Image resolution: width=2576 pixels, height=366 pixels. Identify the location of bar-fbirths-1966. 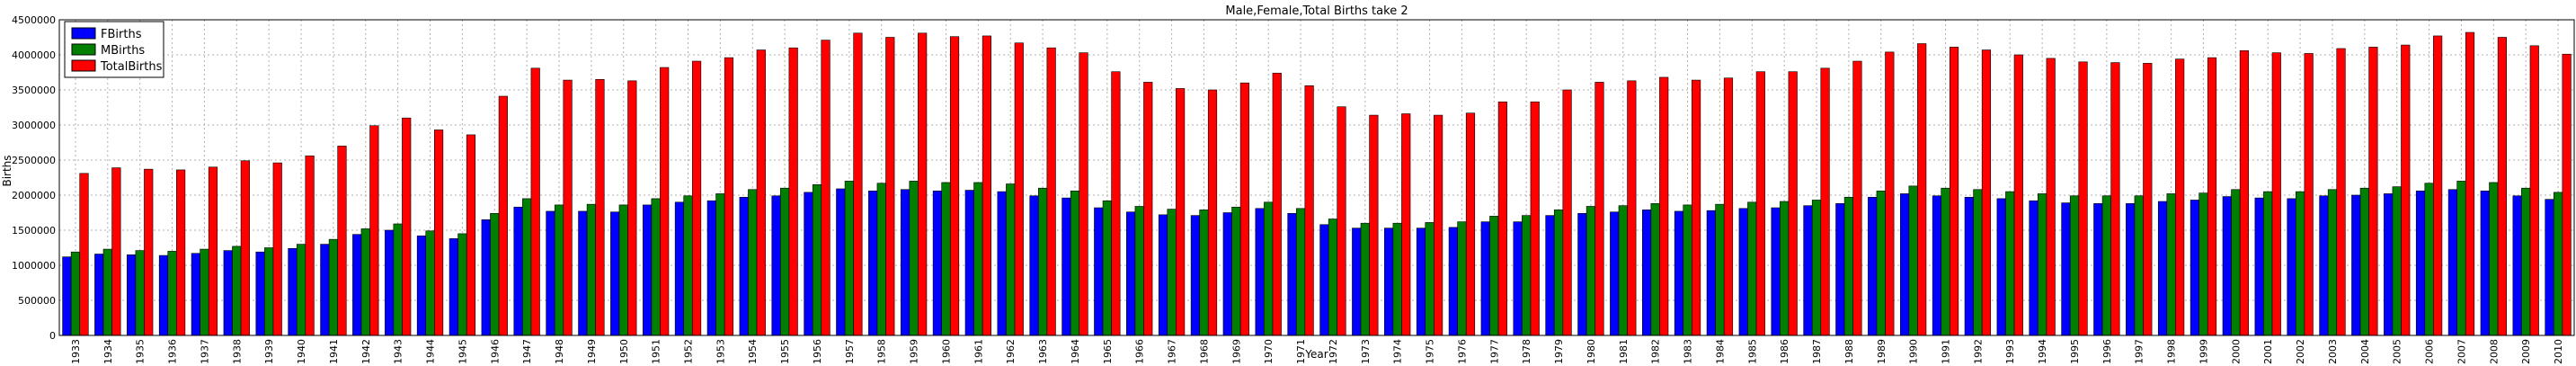
(1131, 273).